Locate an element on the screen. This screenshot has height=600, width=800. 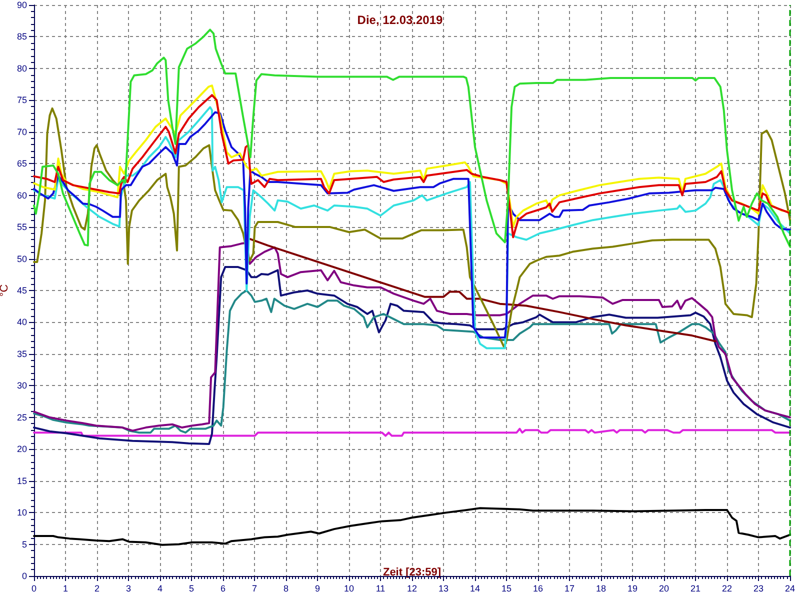
x-tick-label: 16 is located at coordinates (538, 589).